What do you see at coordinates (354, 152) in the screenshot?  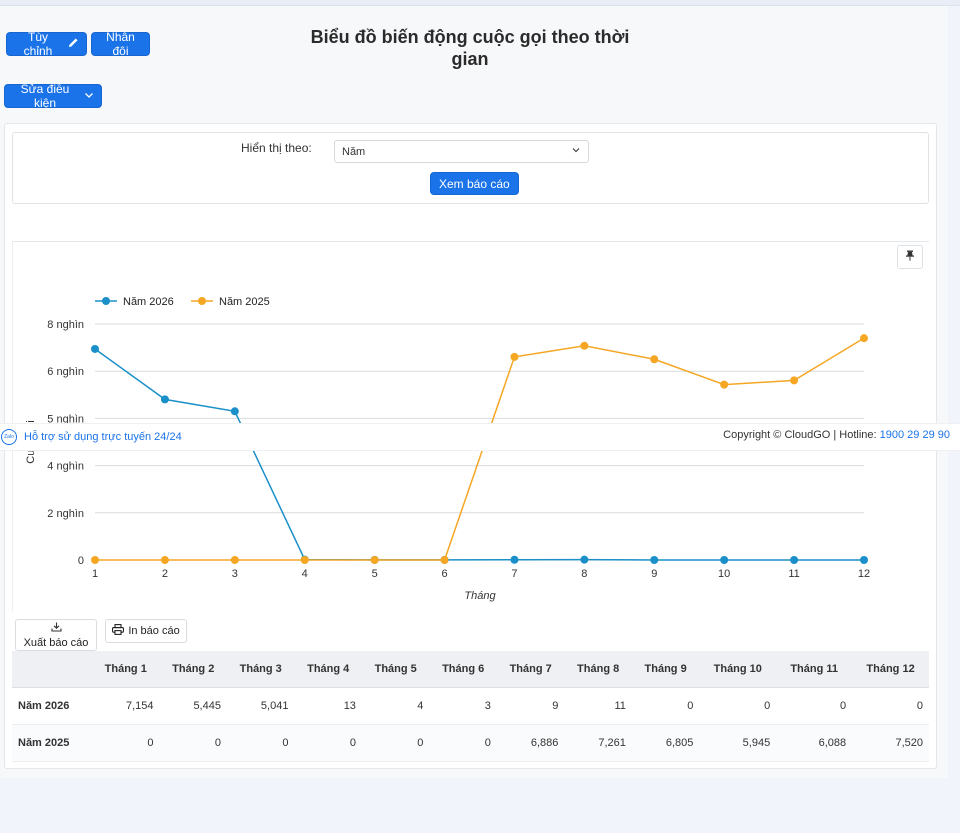 I see `display-by-value: Năm` at bounding box center [354, 152].